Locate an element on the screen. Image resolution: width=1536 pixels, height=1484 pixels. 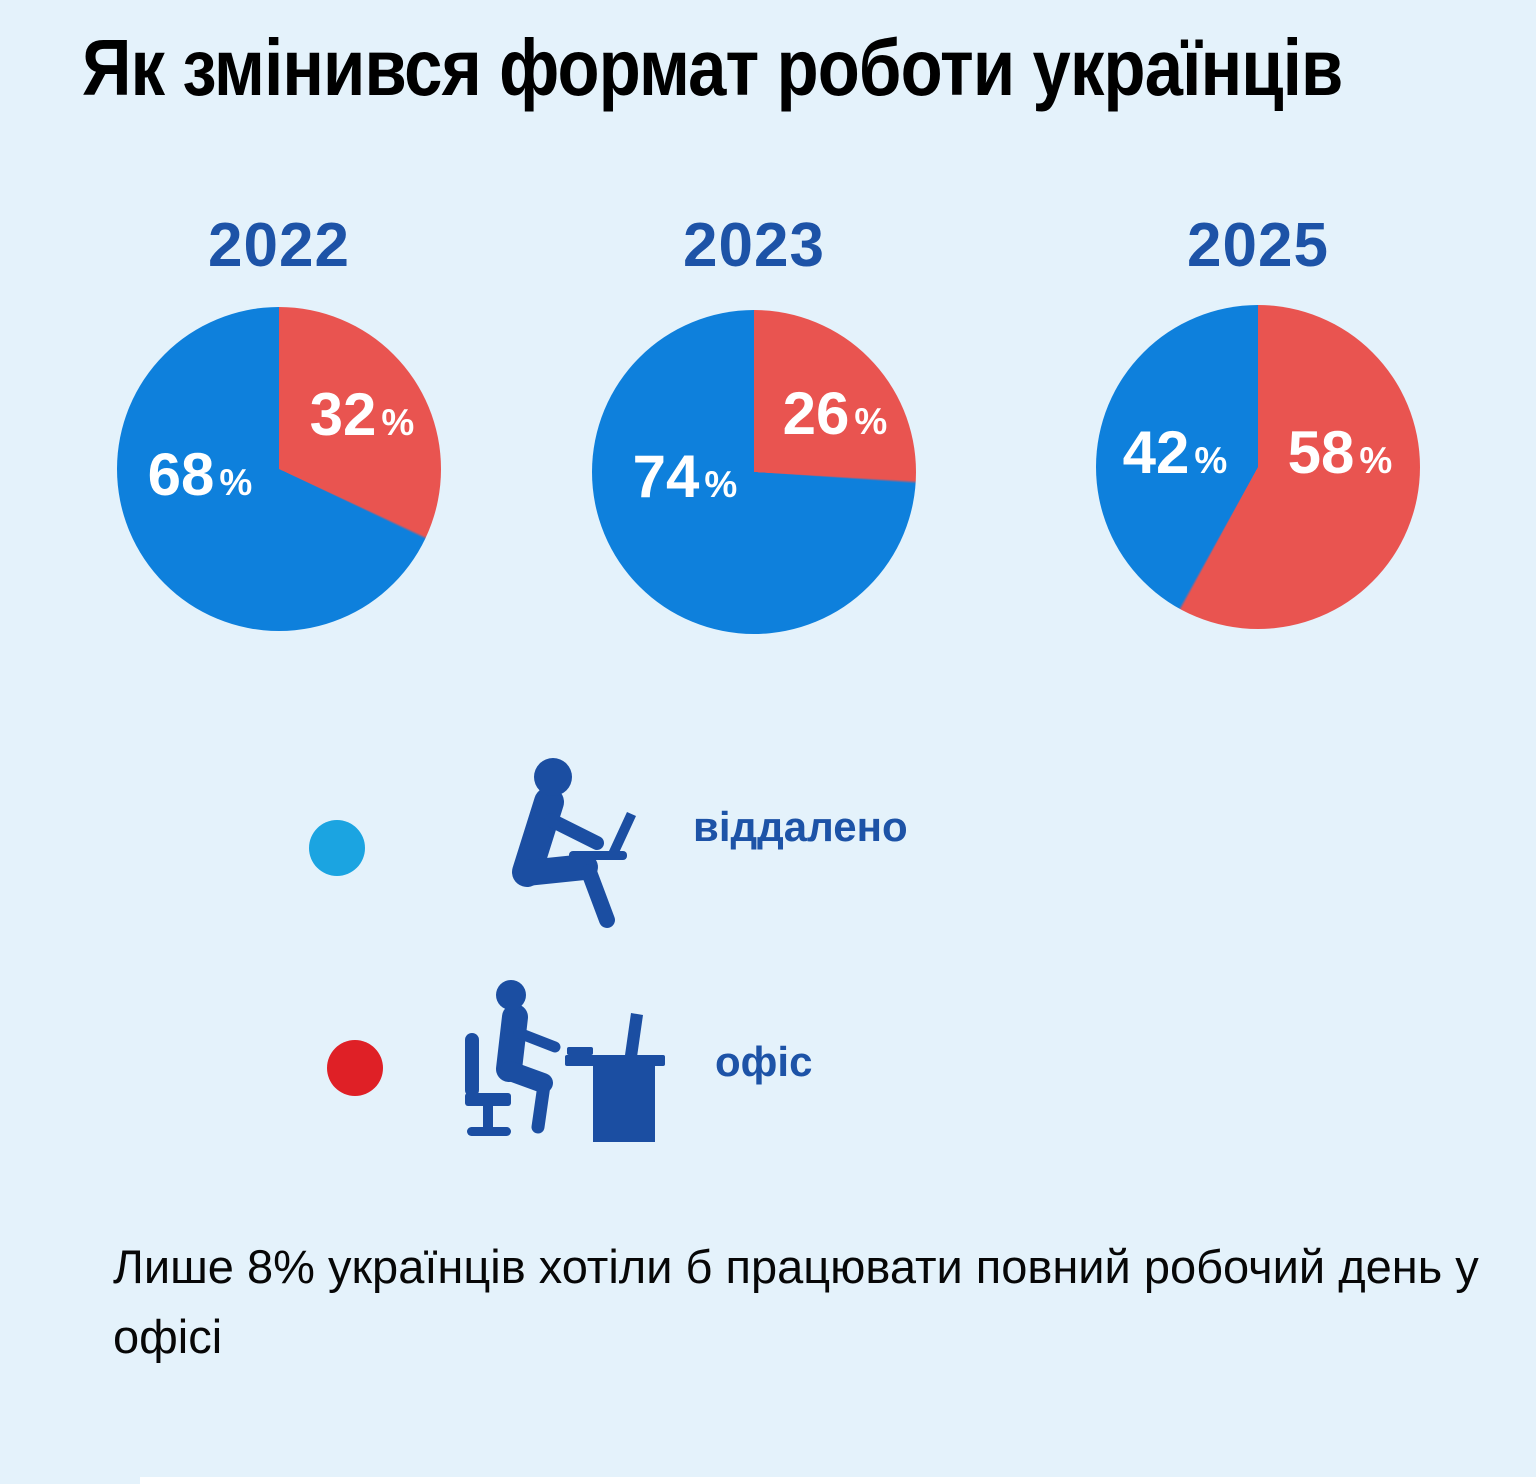
legend-dot-remote is located at coordinates (337, 848).